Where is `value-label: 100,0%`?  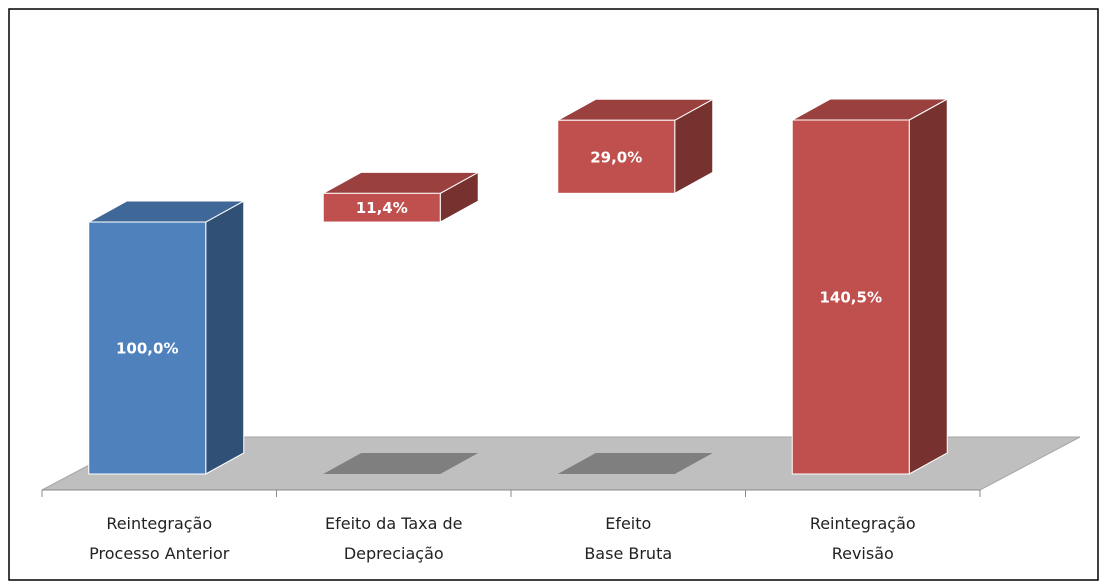 value-label: 100,0% is located at coordinates (147, 349).